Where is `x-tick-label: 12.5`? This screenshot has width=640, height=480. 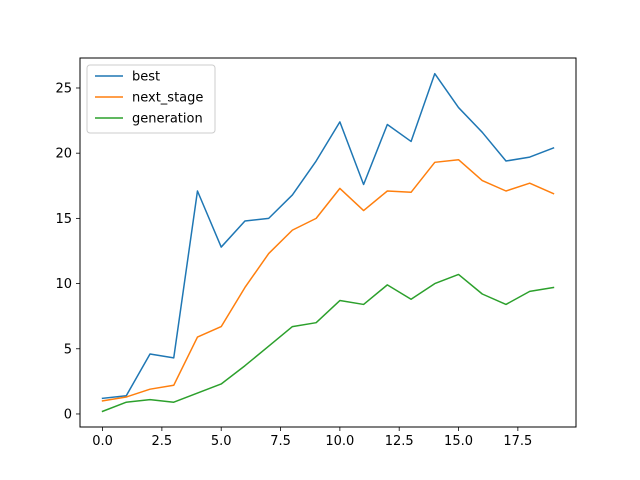
x-tick-label: 12.5 is located at coordinates (399, 441).